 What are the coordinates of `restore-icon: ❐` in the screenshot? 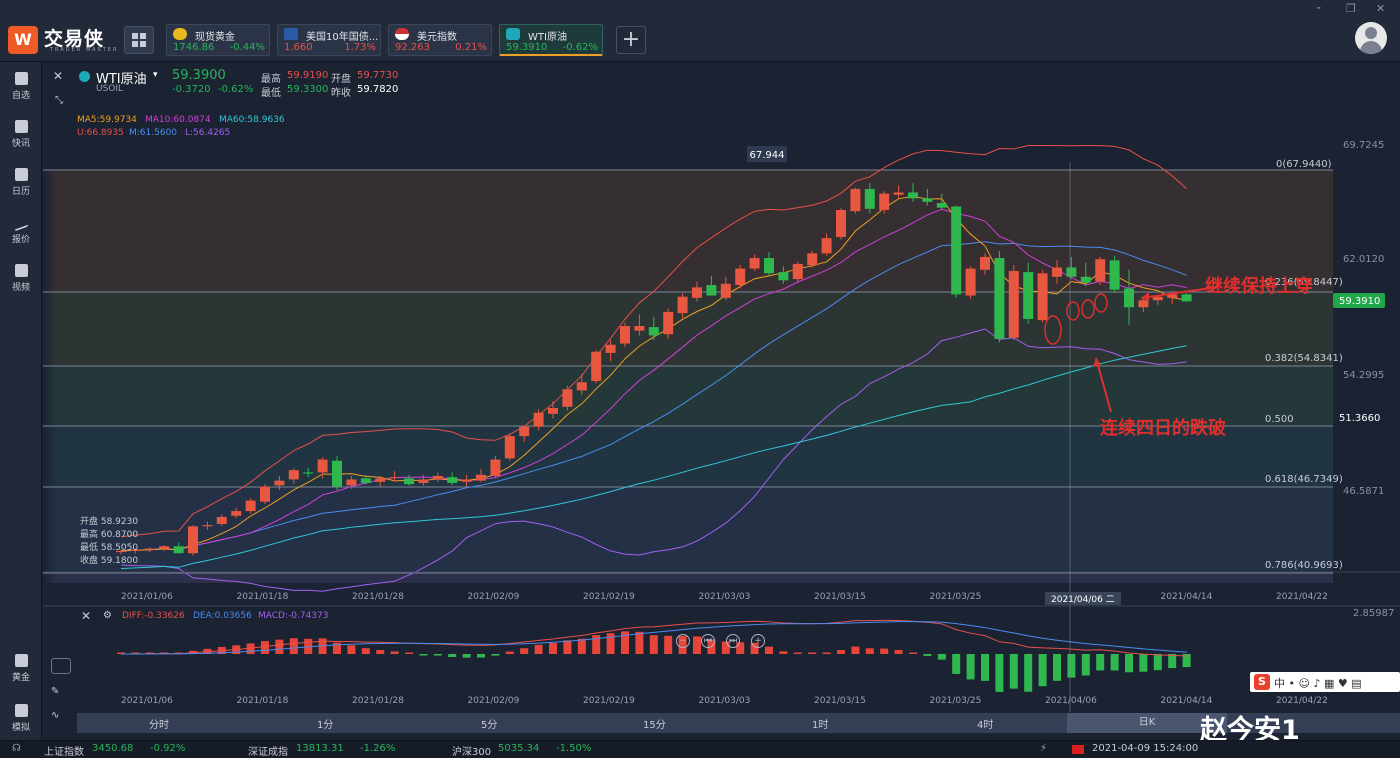 It's located at (1351, 8).